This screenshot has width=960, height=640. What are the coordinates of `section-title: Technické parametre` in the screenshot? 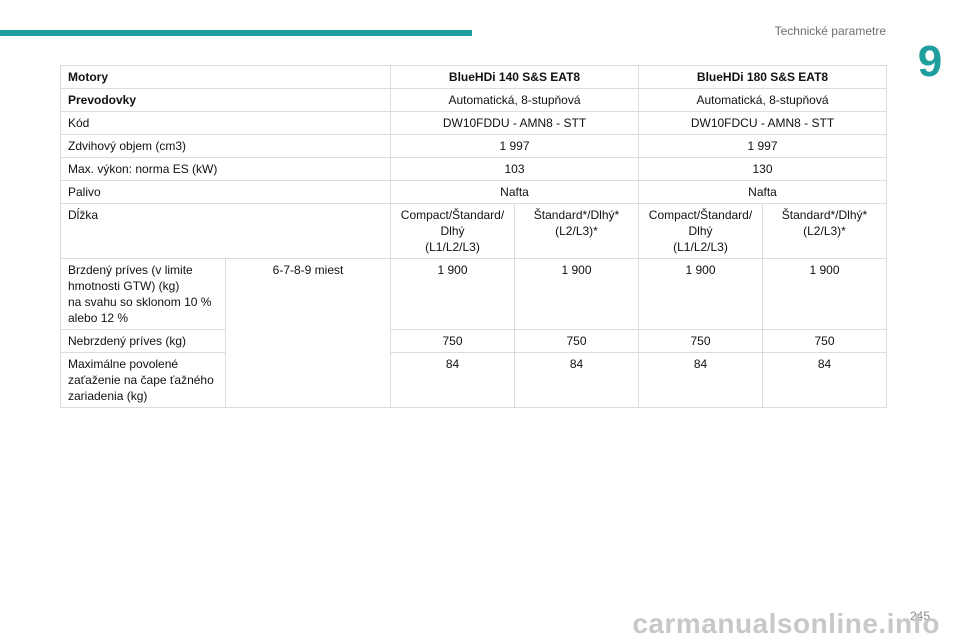 It's located at (830, 31).